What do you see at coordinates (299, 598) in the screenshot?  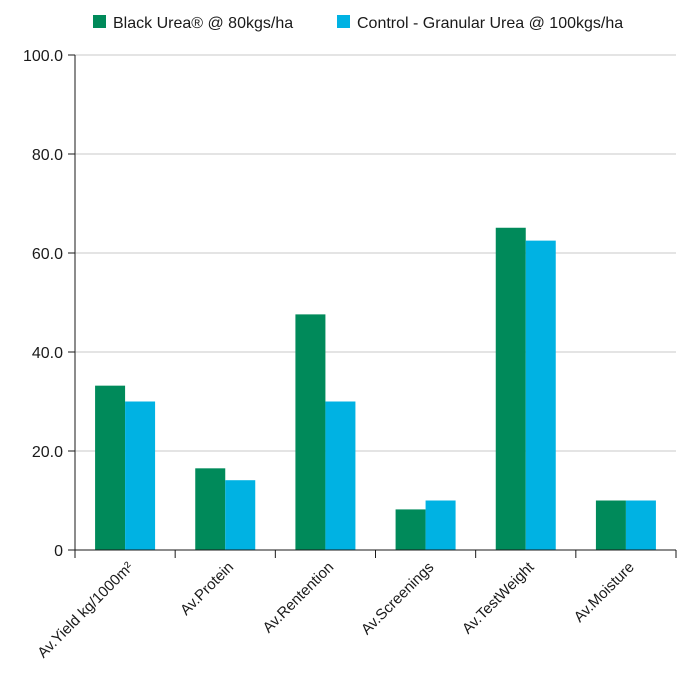 I see `x-category-label: Av.Rentention` at bounding box center [299, 598].